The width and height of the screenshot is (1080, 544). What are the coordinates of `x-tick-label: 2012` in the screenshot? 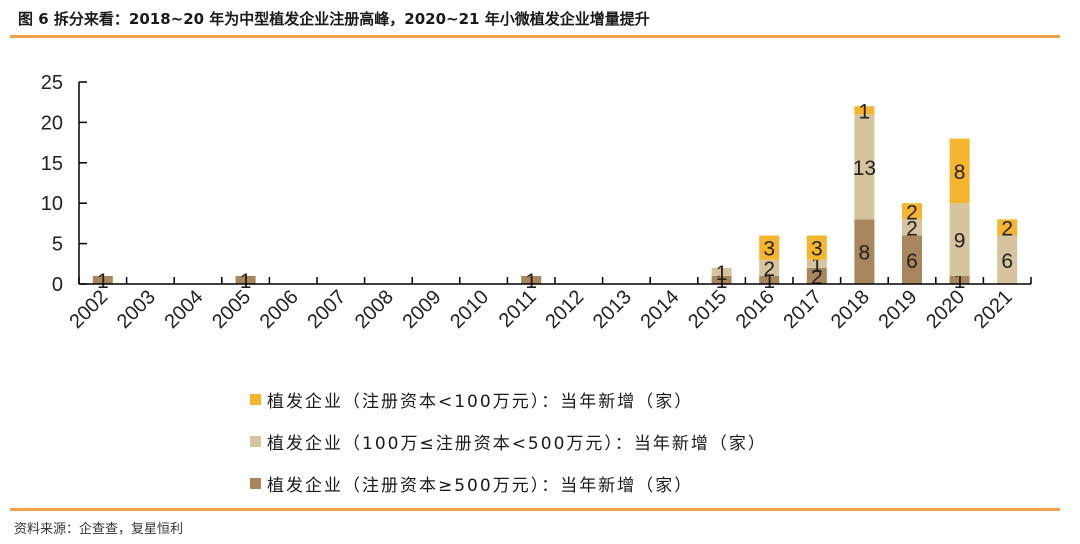 It's located at (564, 309).